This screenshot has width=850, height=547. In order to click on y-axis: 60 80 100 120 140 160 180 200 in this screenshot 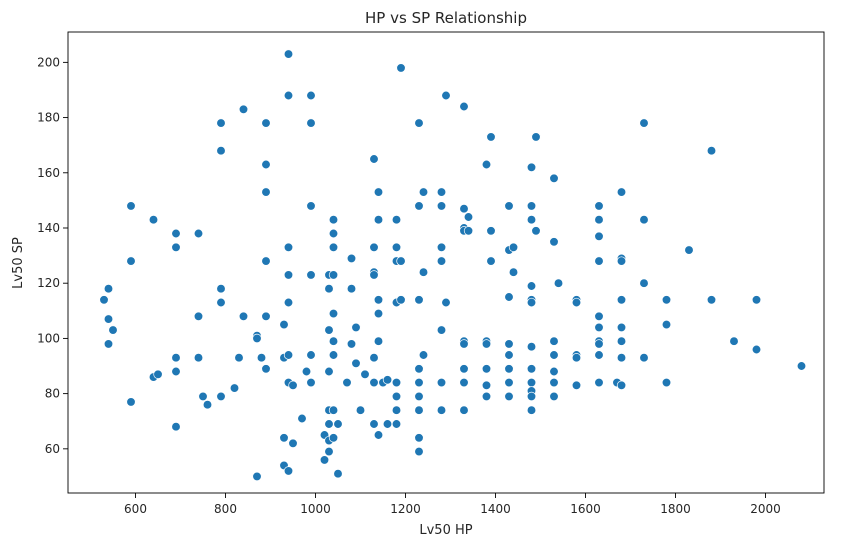, I will do `click(52, 255)`.